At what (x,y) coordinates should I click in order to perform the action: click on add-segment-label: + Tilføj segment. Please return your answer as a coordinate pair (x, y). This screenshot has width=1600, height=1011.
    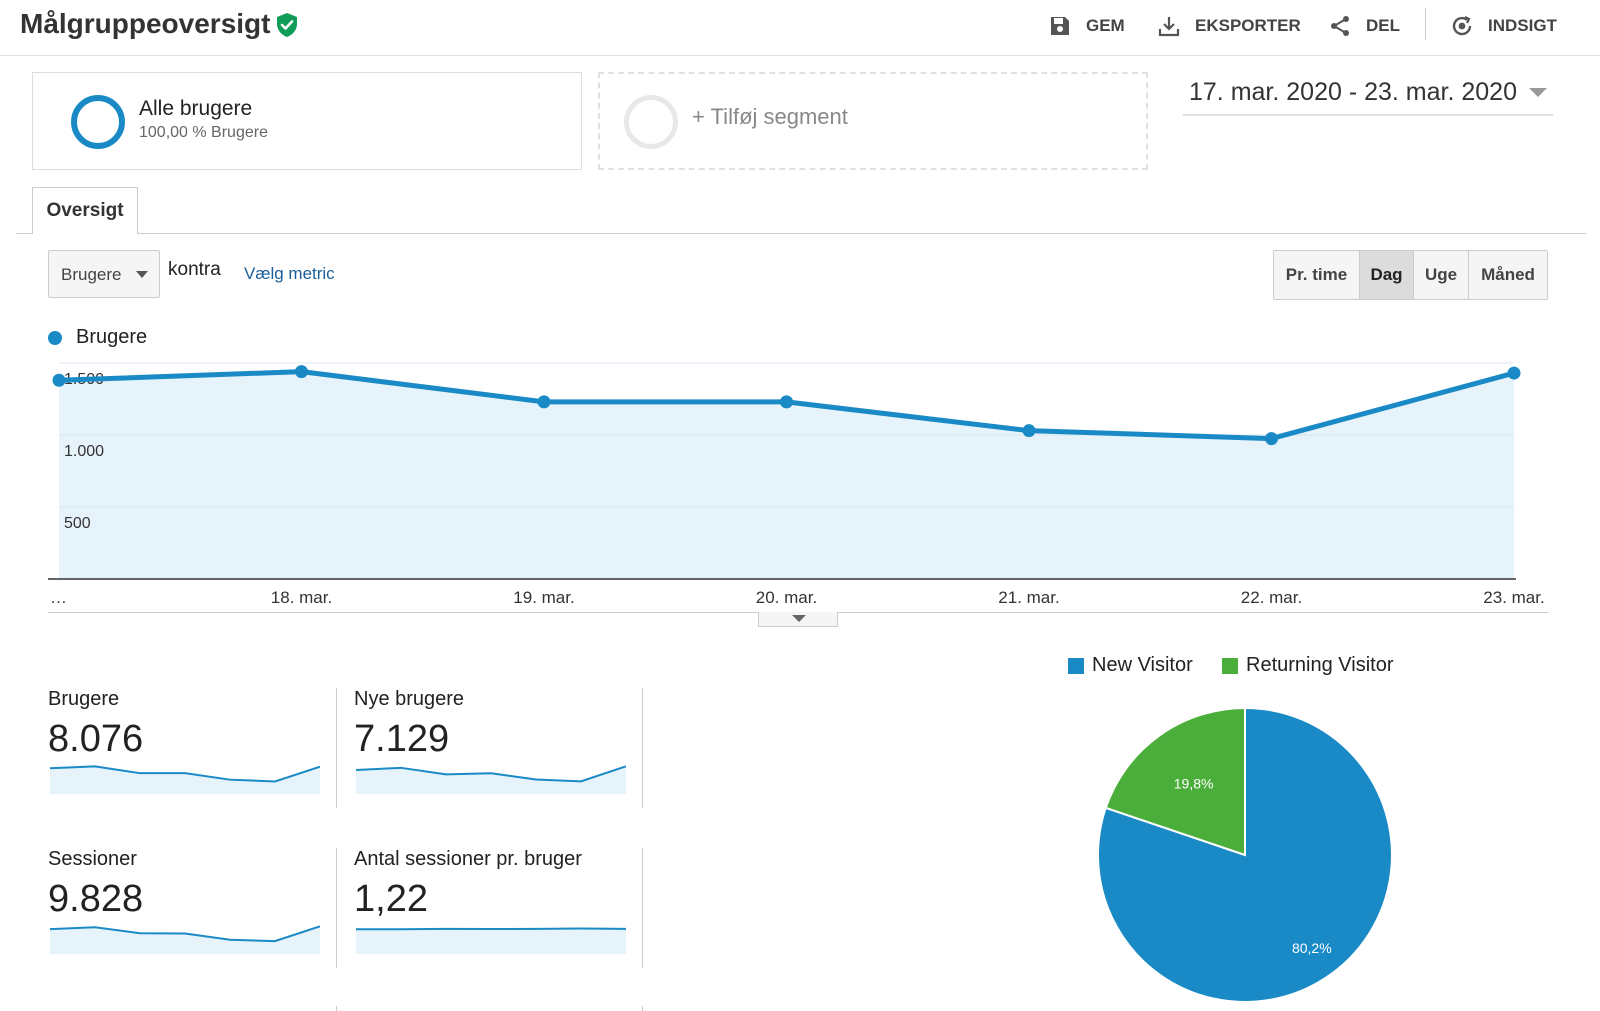
    Looking at the image, I should click on (770, 116).